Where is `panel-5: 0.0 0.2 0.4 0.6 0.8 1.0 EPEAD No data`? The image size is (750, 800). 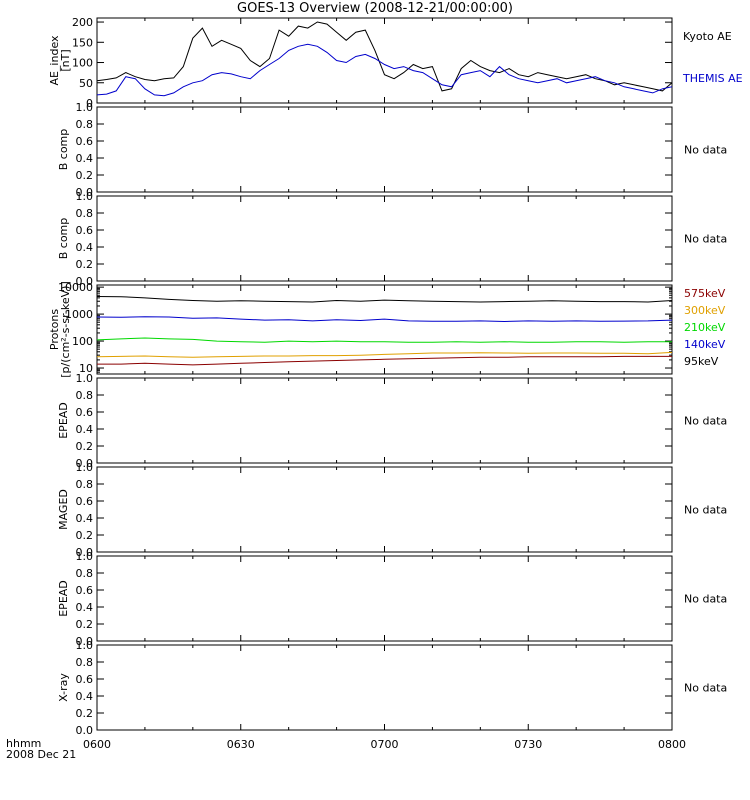
panel-5: 0.0 0.2 0.4 0.6 0.8 1.0 EPEAD No data is located at coordinates (392, 421).